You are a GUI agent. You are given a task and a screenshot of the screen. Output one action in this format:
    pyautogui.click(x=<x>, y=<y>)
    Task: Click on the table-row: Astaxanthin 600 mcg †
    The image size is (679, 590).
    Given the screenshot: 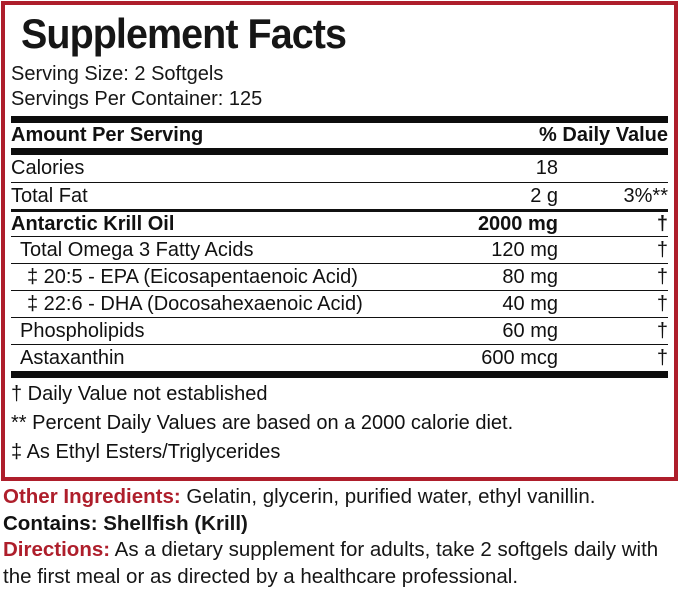 What is the action you would take?
    pyautogui.click(x=339, y=357)
    